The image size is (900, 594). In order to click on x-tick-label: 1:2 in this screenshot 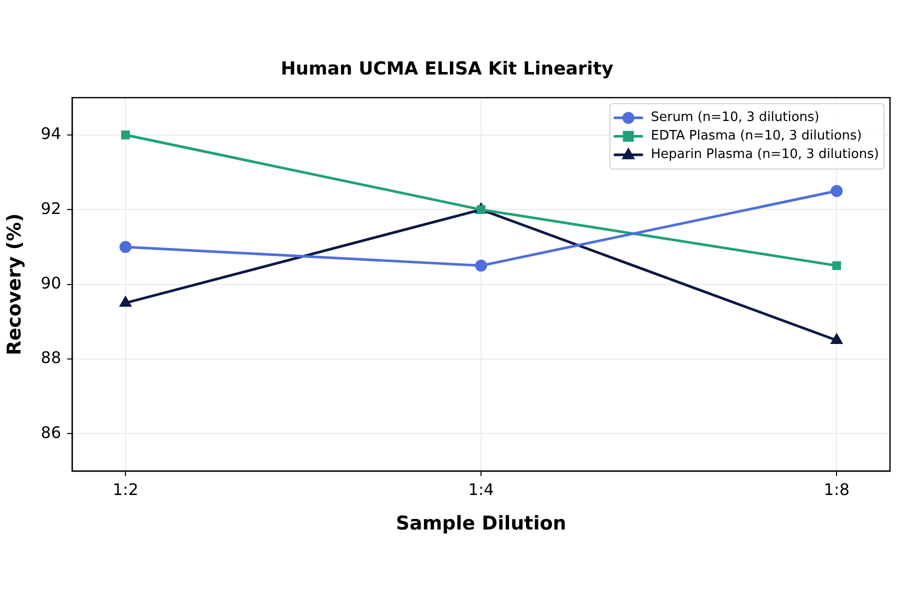, I will do `click(125, 489)`.